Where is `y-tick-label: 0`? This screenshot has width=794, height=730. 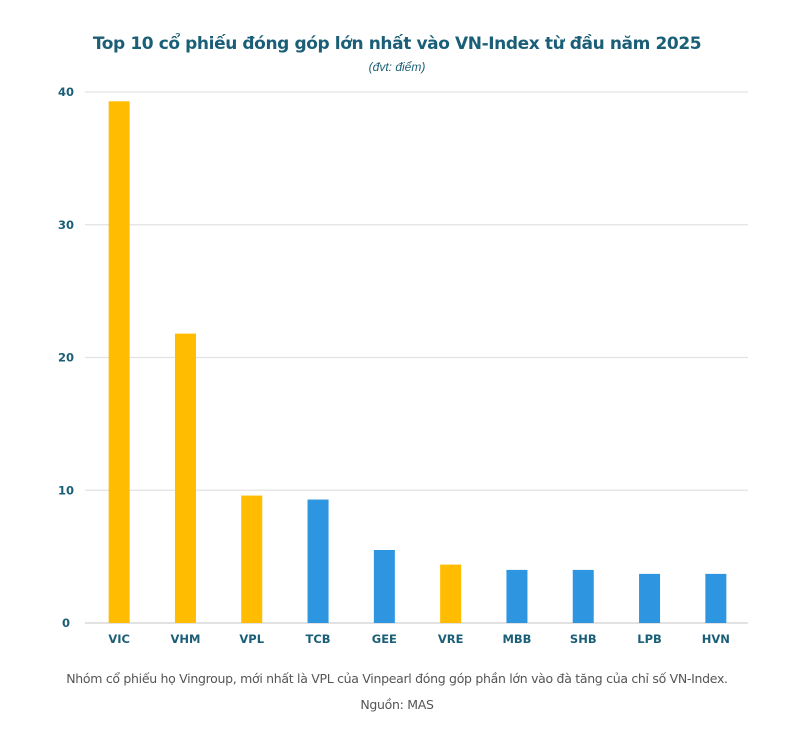 y-tick-label: 0 is located at coordinates (66, 623).